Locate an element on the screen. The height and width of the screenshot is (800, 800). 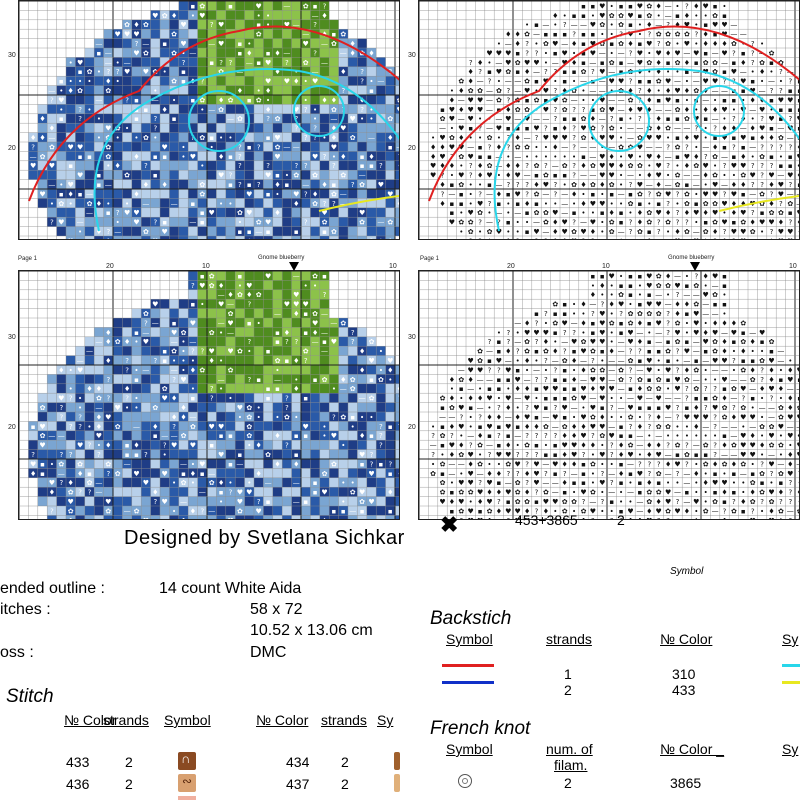
backstitch-color: 310 is located at coordinates (684, 674).